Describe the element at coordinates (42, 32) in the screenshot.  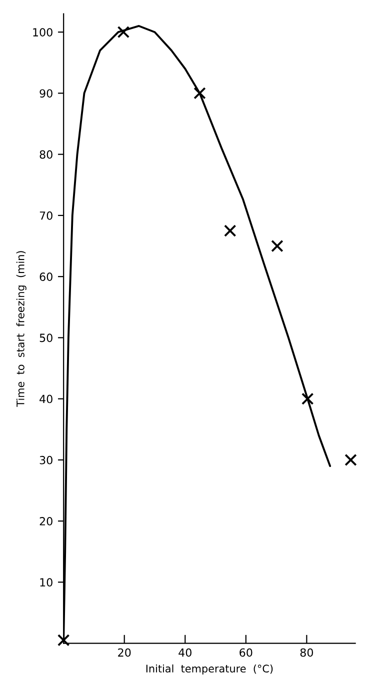
I see `y-tick-label: 100` at that location.